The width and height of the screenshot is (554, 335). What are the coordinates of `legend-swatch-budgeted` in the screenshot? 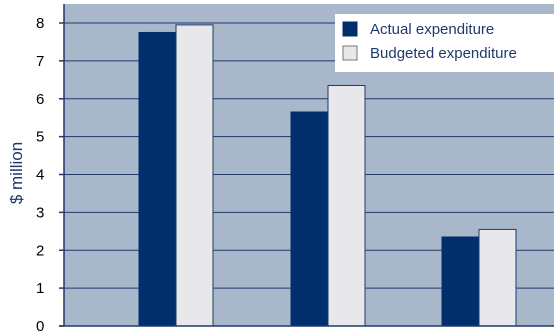 It's located at (350, 53).